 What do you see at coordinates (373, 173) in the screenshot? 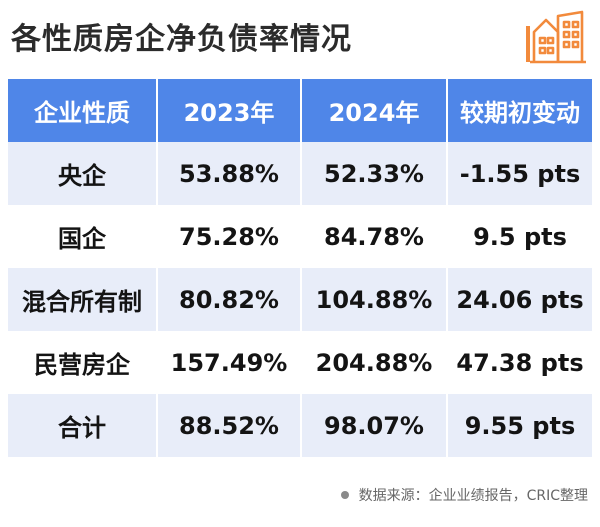
I see `table-cell: 52.33%` at bounding box center [373, 173].